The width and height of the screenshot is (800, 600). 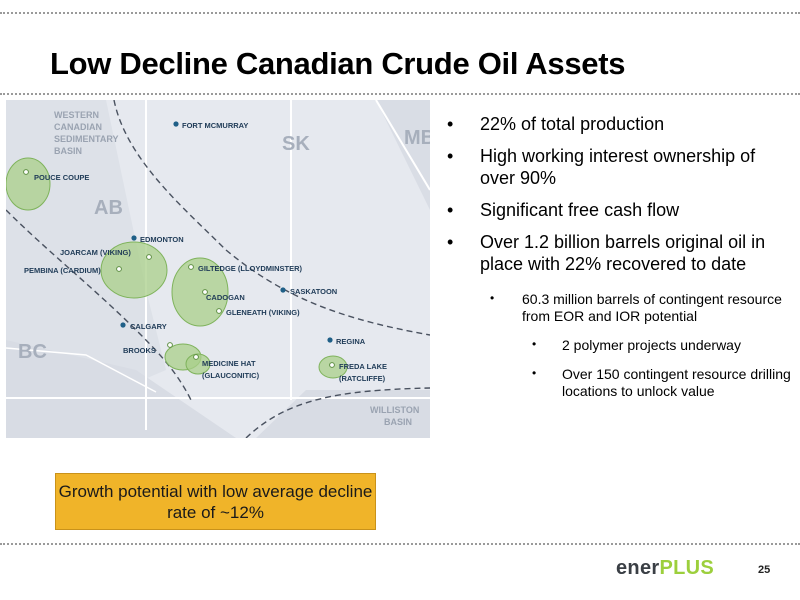 What do you see at coordinates (123, 325) in the screenshot?
I see `calgary-pin-icon` at bounding box center [123, 325].